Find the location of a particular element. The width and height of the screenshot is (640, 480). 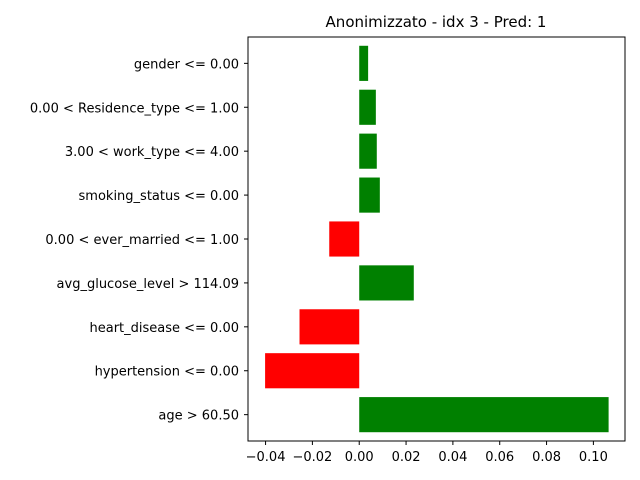

x-tick-label-2: 0.00 is located at coordinates (359, 457).